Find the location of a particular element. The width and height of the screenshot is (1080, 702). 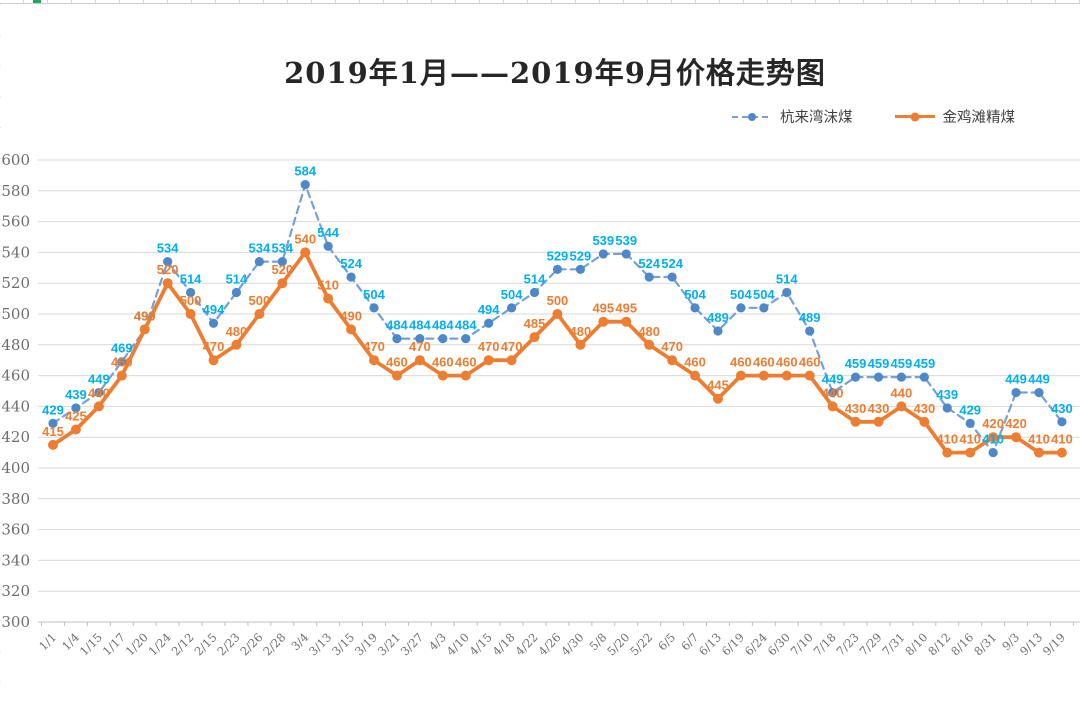

legend-item-hanglaiwan: 杭来湾沫煤 is located at coordinates (792, 116).